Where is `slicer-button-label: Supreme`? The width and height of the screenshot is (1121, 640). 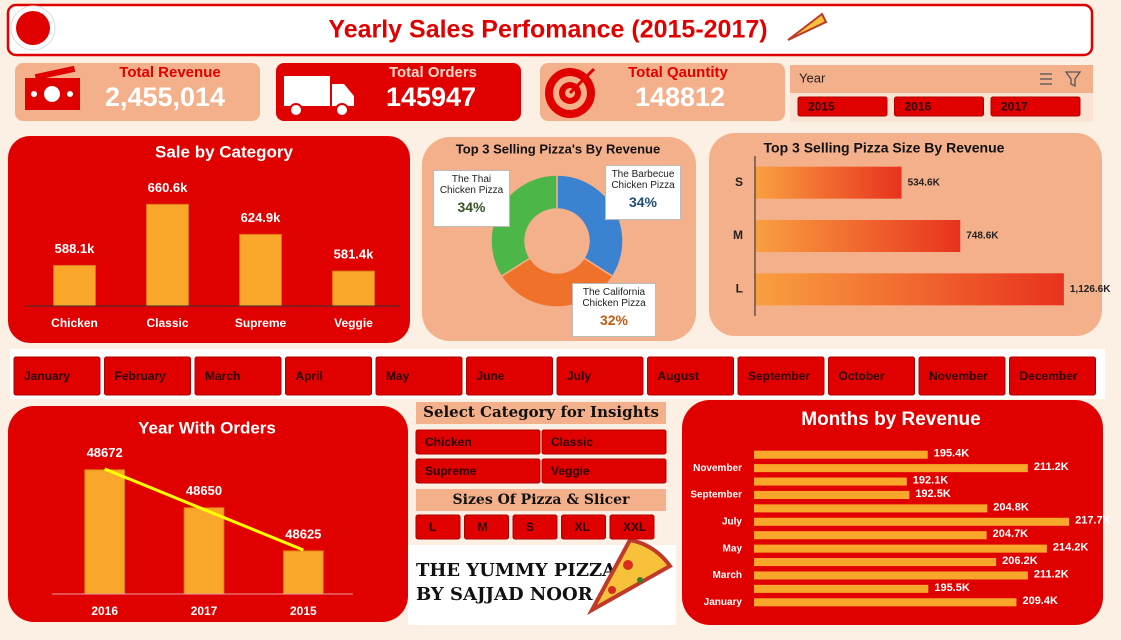 slicer-button-label: Supreme is located at coordinates (451, 471).